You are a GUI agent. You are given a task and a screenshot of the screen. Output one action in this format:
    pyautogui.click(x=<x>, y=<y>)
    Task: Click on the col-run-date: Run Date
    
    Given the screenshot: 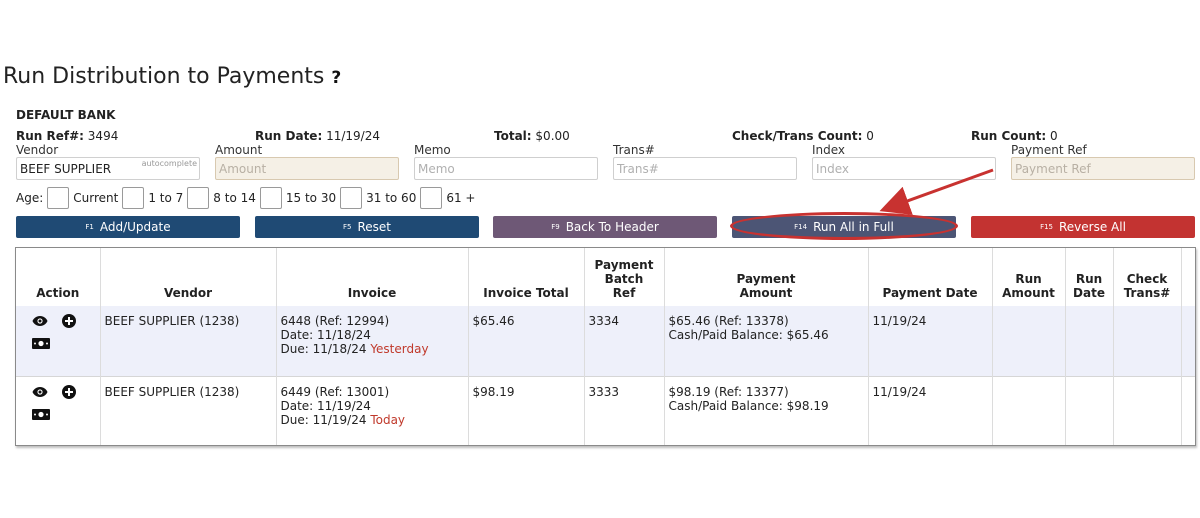 What is the action you would take?
    pyautogui.click(x=1089, y=277)
    